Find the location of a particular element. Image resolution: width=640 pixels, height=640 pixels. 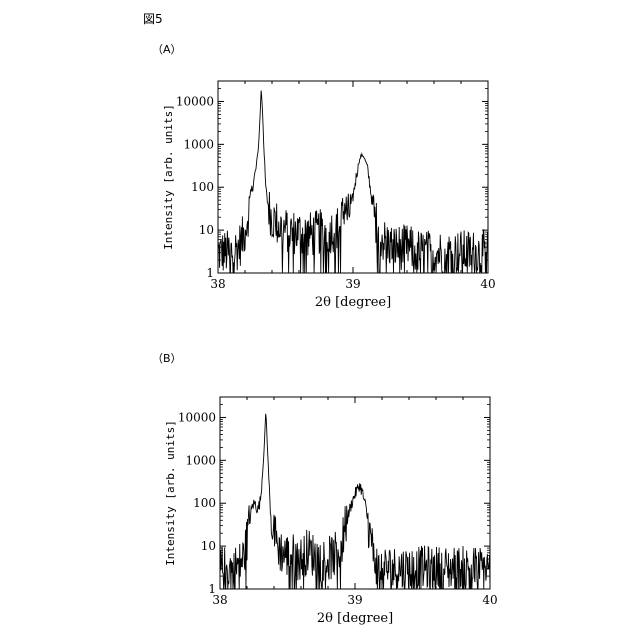

panel-b-label: （B） is located at coordinates (167, 358).